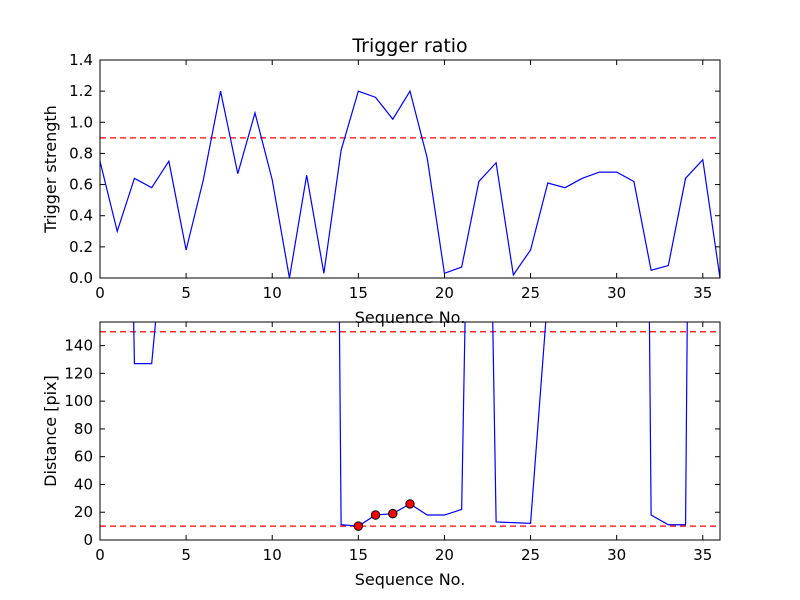 This screenshot has height=600, width=800. What do you see at coordinates (81, 185) in the screenshot?
I see `y-tick-label: 0.6` at bounding box center [81, 185].